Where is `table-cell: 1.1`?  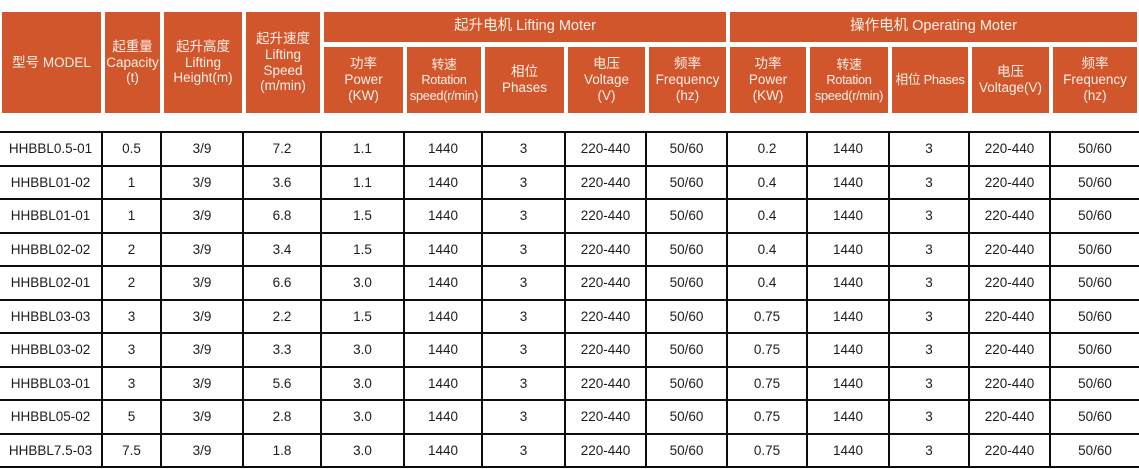 table-cell: 1.1 is located at coordinates (363, 183).